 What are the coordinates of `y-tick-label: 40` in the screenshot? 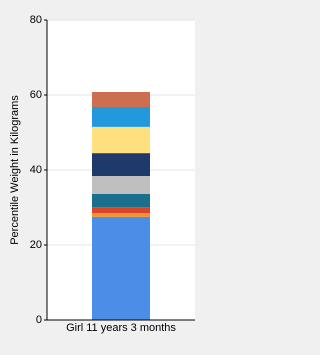 It's located at (36, 170).